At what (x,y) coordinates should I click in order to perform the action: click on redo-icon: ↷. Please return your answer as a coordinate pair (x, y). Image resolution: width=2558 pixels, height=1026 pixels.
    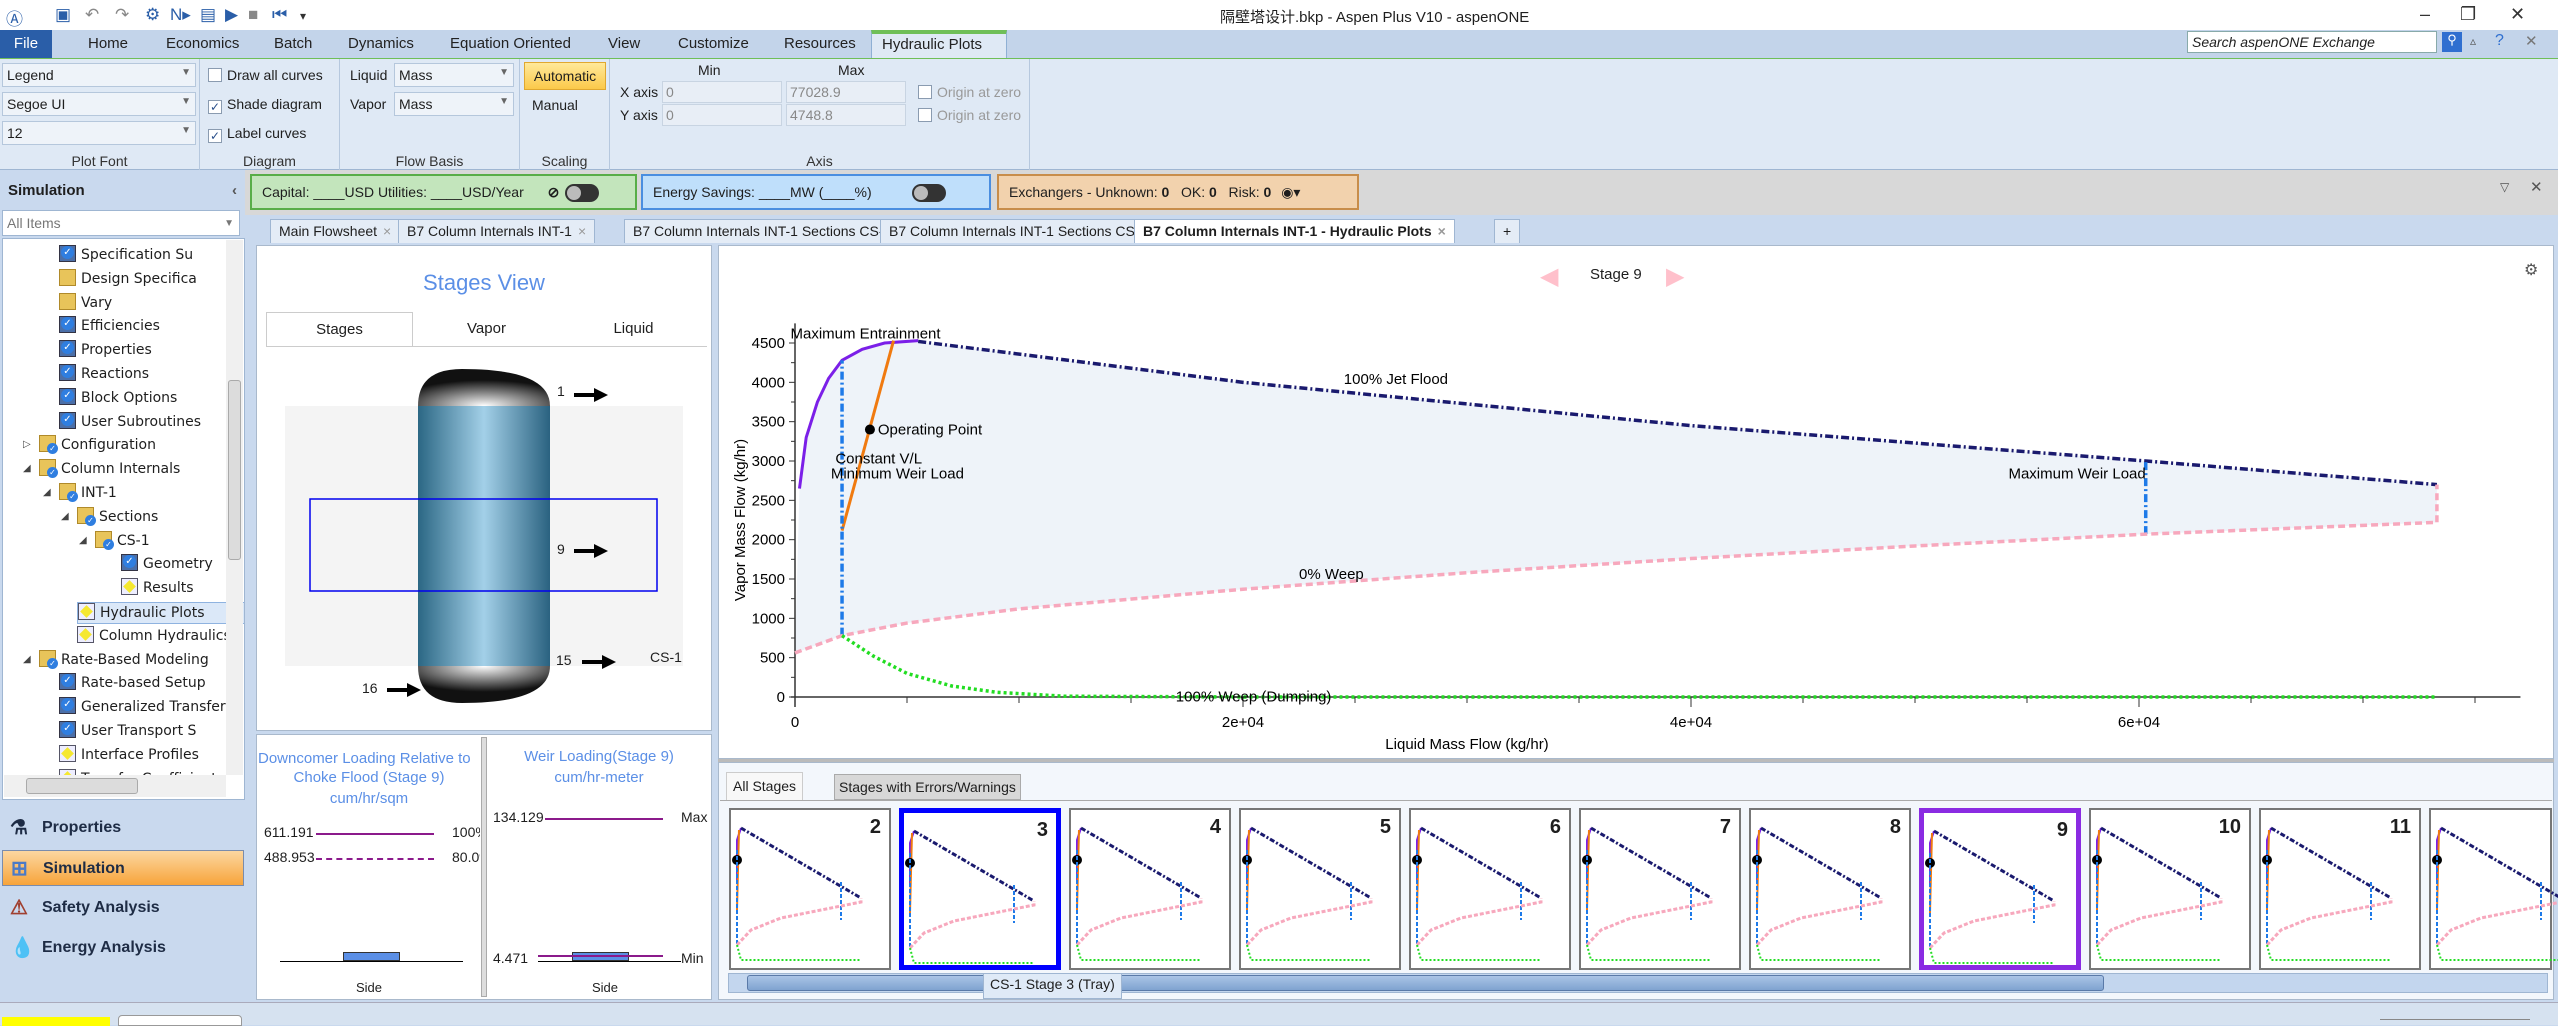
    Looking at the image, I should click on (122, 14).